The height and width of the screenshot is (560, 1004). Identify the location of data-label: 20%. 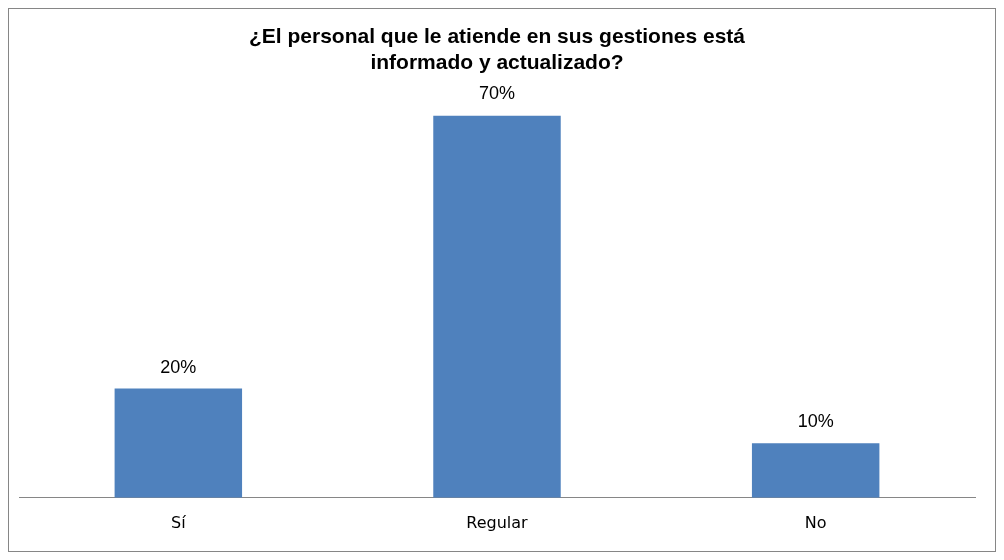
(178, 366).